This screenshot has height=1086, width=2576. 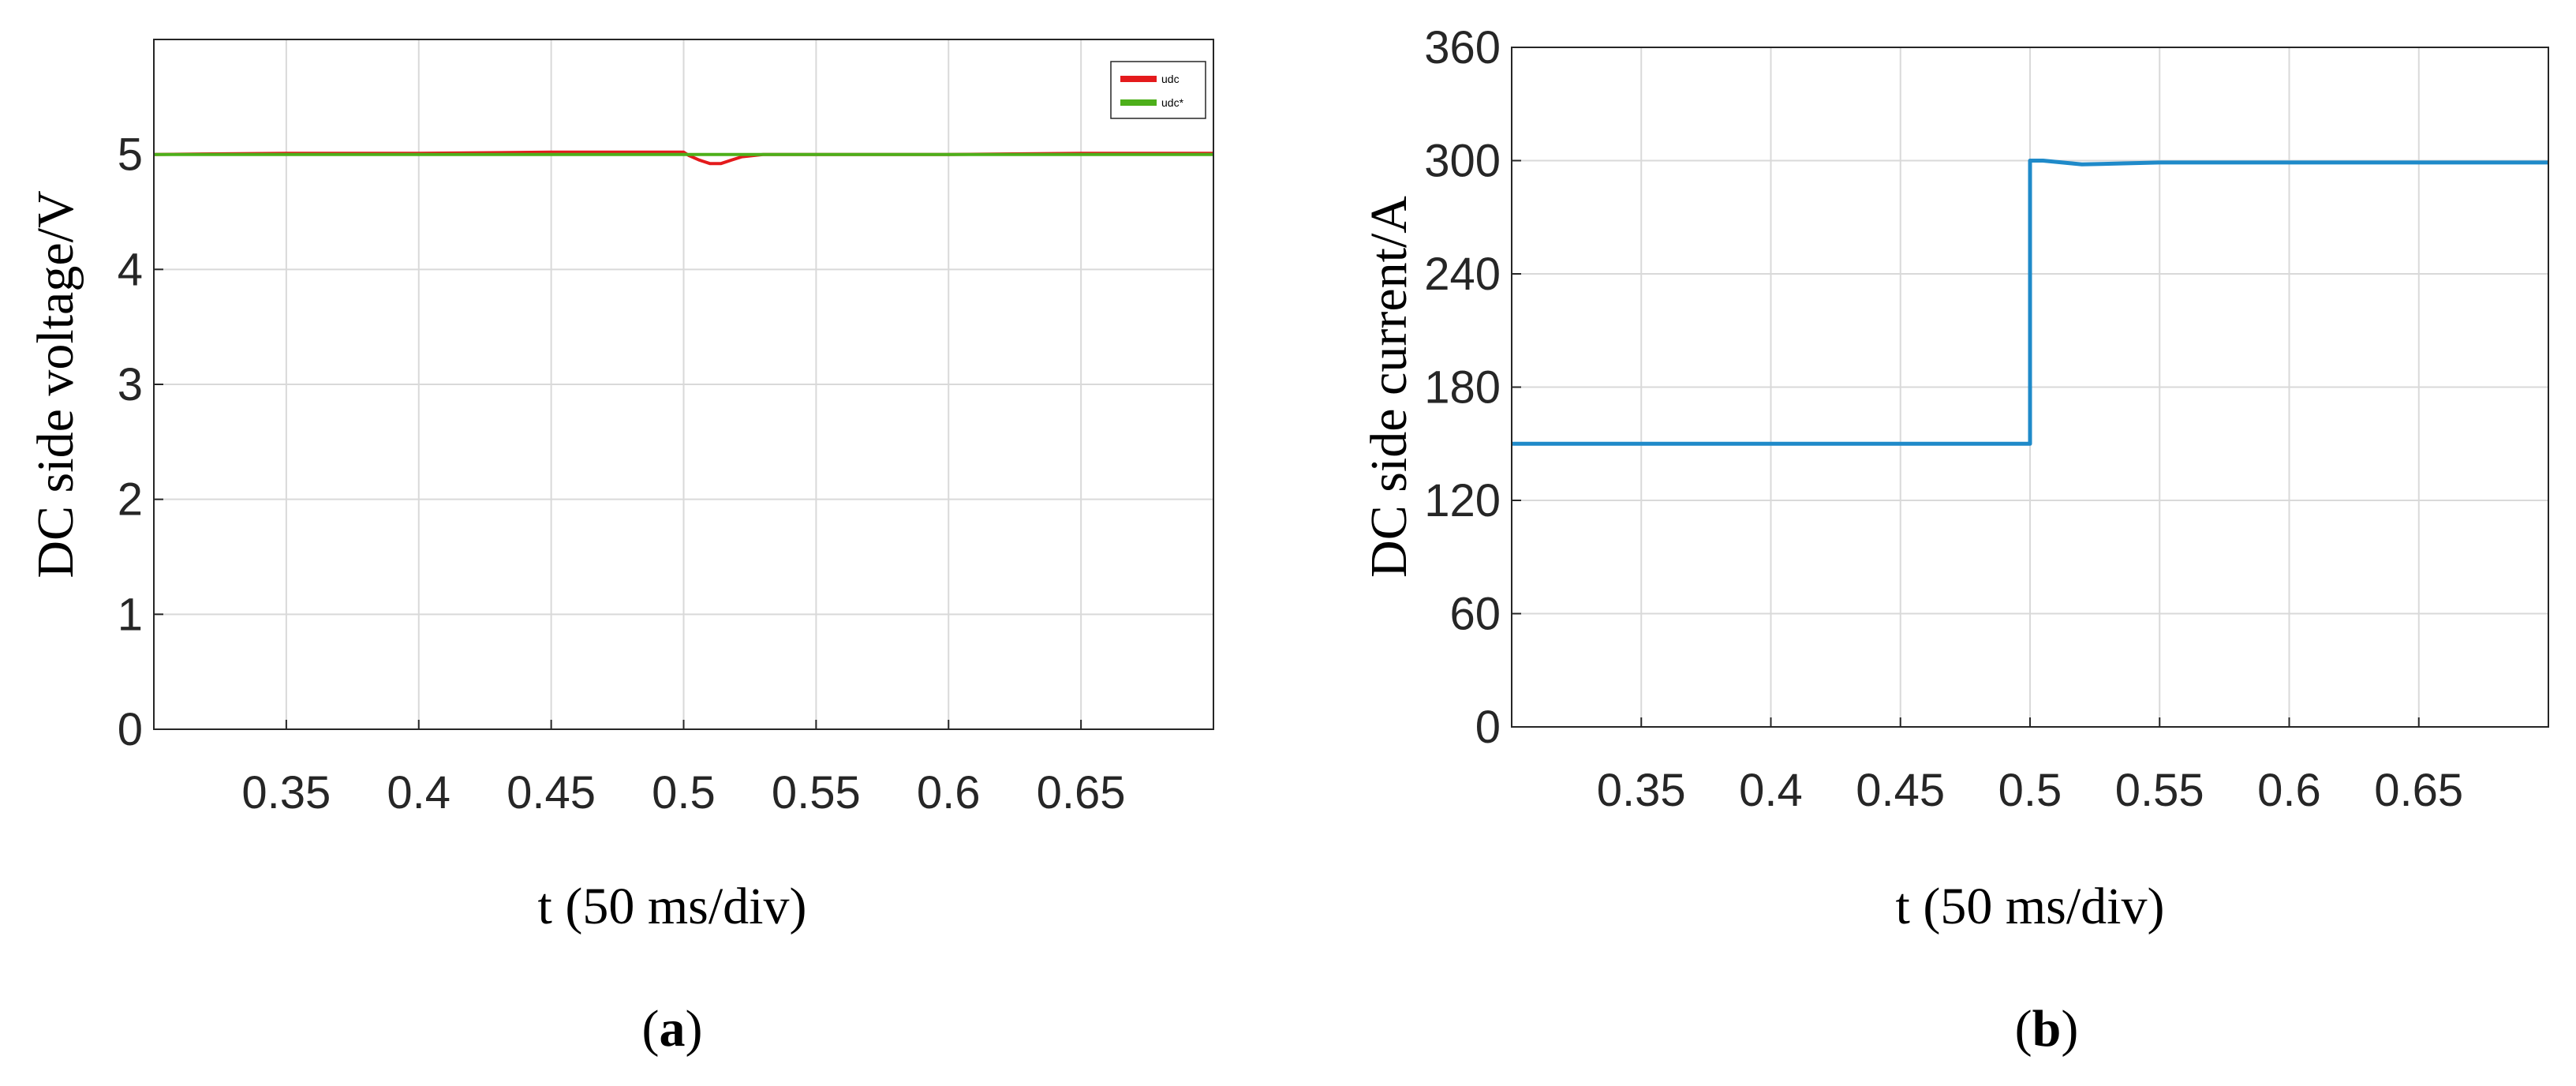 I want to click on legend-entry-label: udc*, so click(x=1172, y=102).